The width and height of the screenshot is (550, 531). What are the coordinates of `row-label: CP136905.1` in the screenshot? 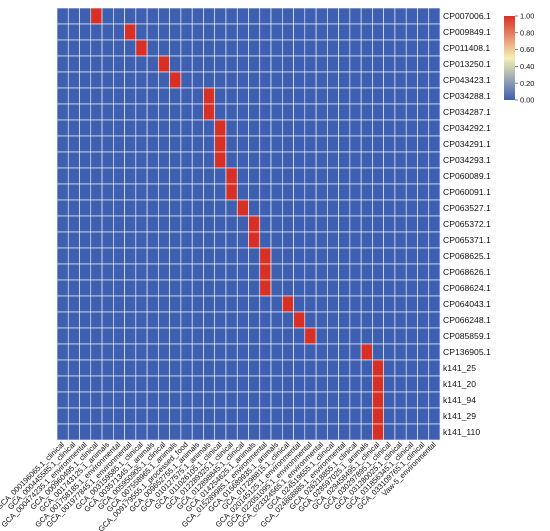 It's located at (467, 352).